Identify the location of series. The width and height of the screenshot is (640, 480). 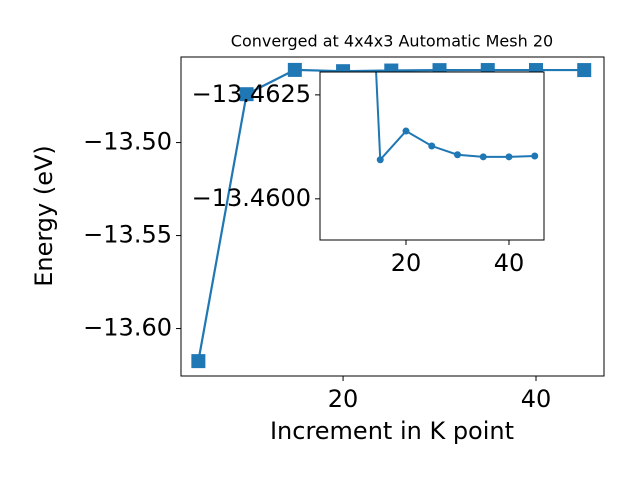
(457, 118).